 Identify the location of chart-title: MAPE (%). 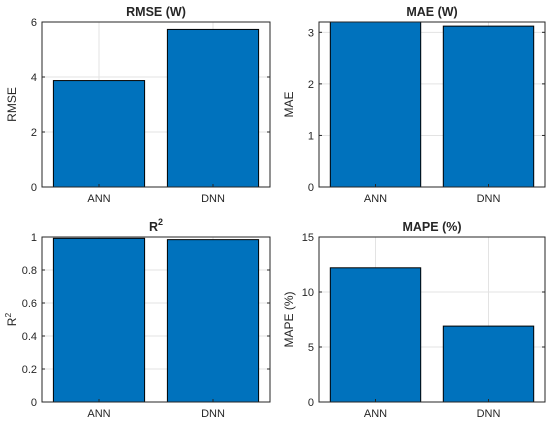
(431, 227).